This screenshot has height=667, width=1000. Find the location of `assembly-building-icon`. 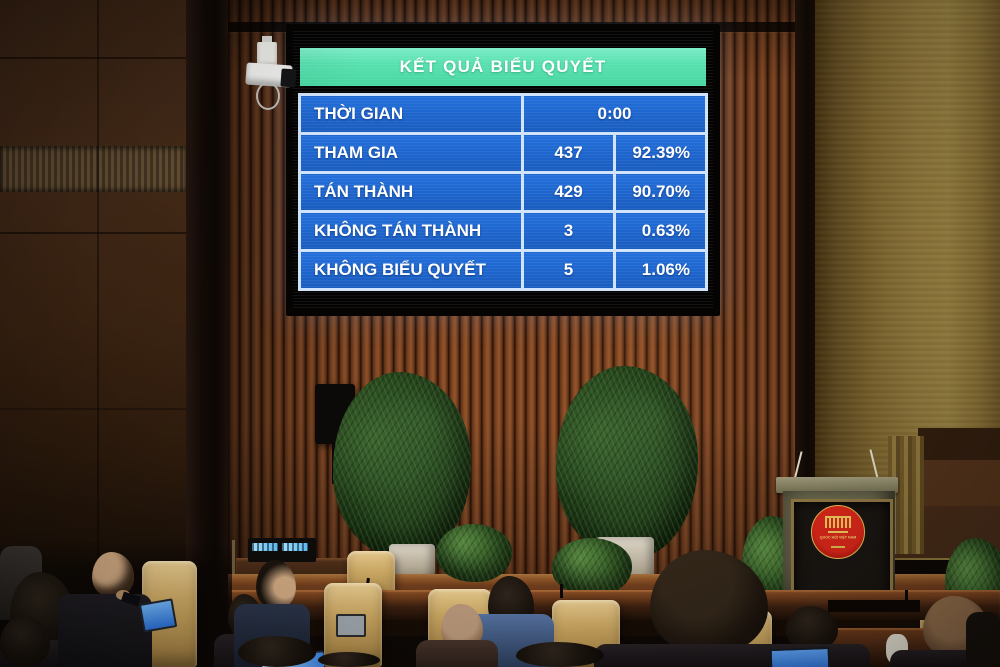

assembly-building-icon is located at coordinates (838, 522).